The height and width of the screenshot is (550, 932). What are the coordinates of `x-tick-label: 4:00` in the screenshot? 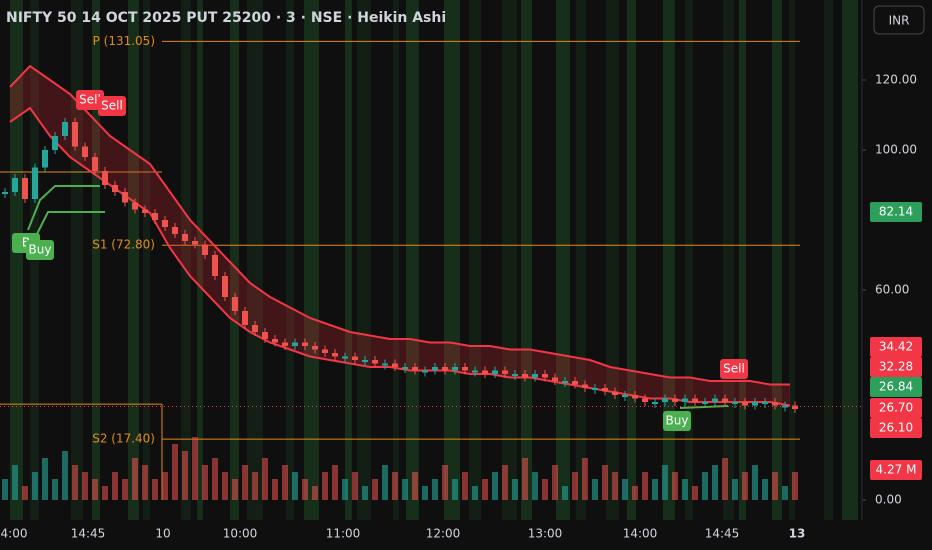 It's located at (14, 534).